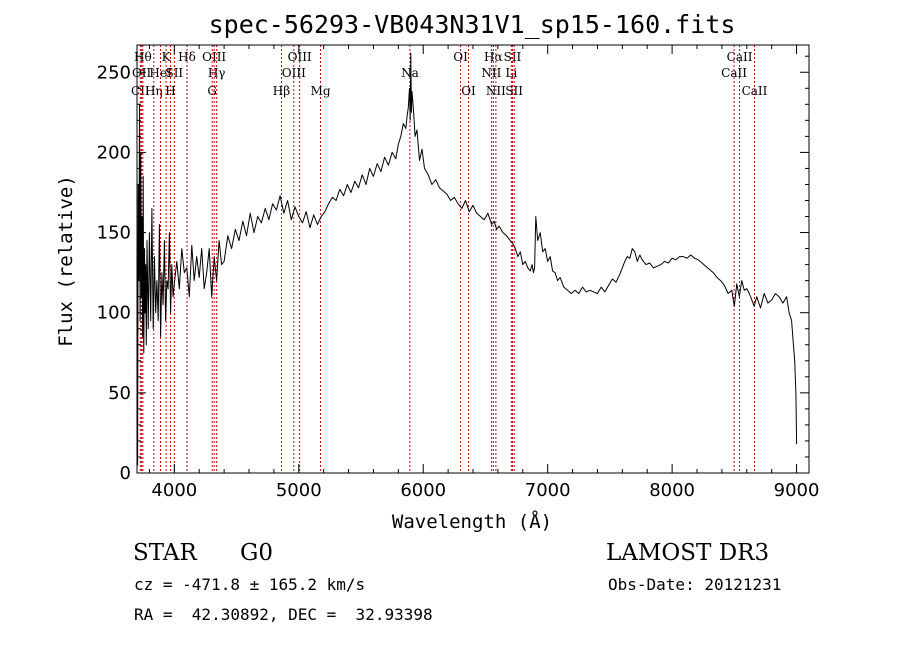 The width and height of the screenshot is (900, 649). What do you see at coordinates (688, 553) in the screenshot?
I see `survey-name: LAMOST DR3` at bounding box center [688, 553].